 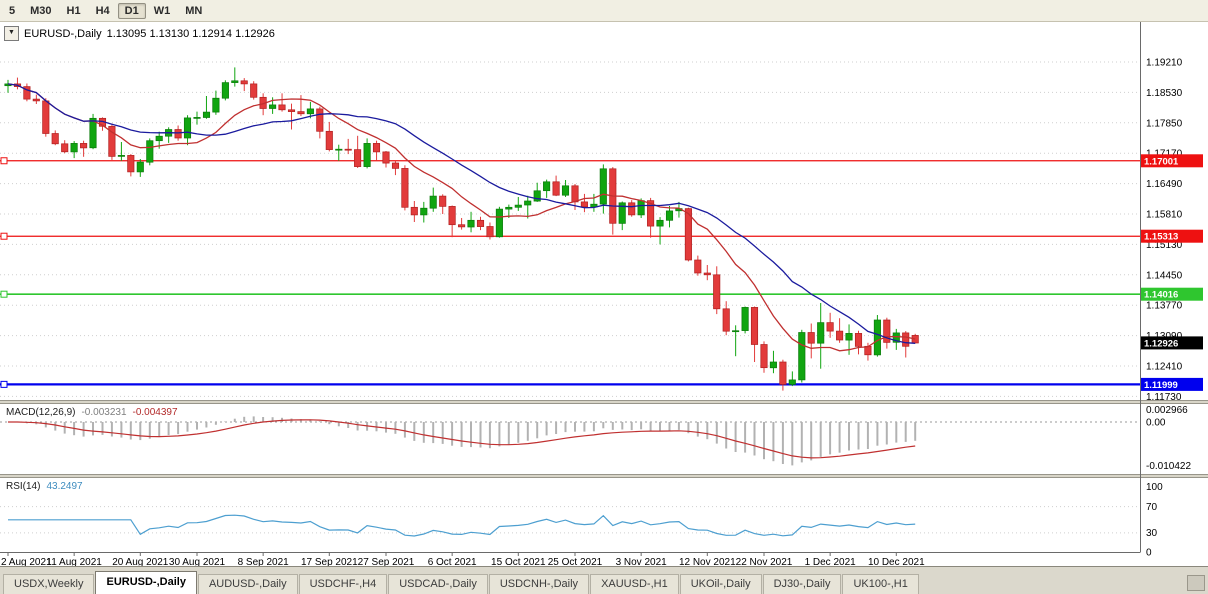 I want to click on svg-text: 1.17170, so click(x=1164, y=154).